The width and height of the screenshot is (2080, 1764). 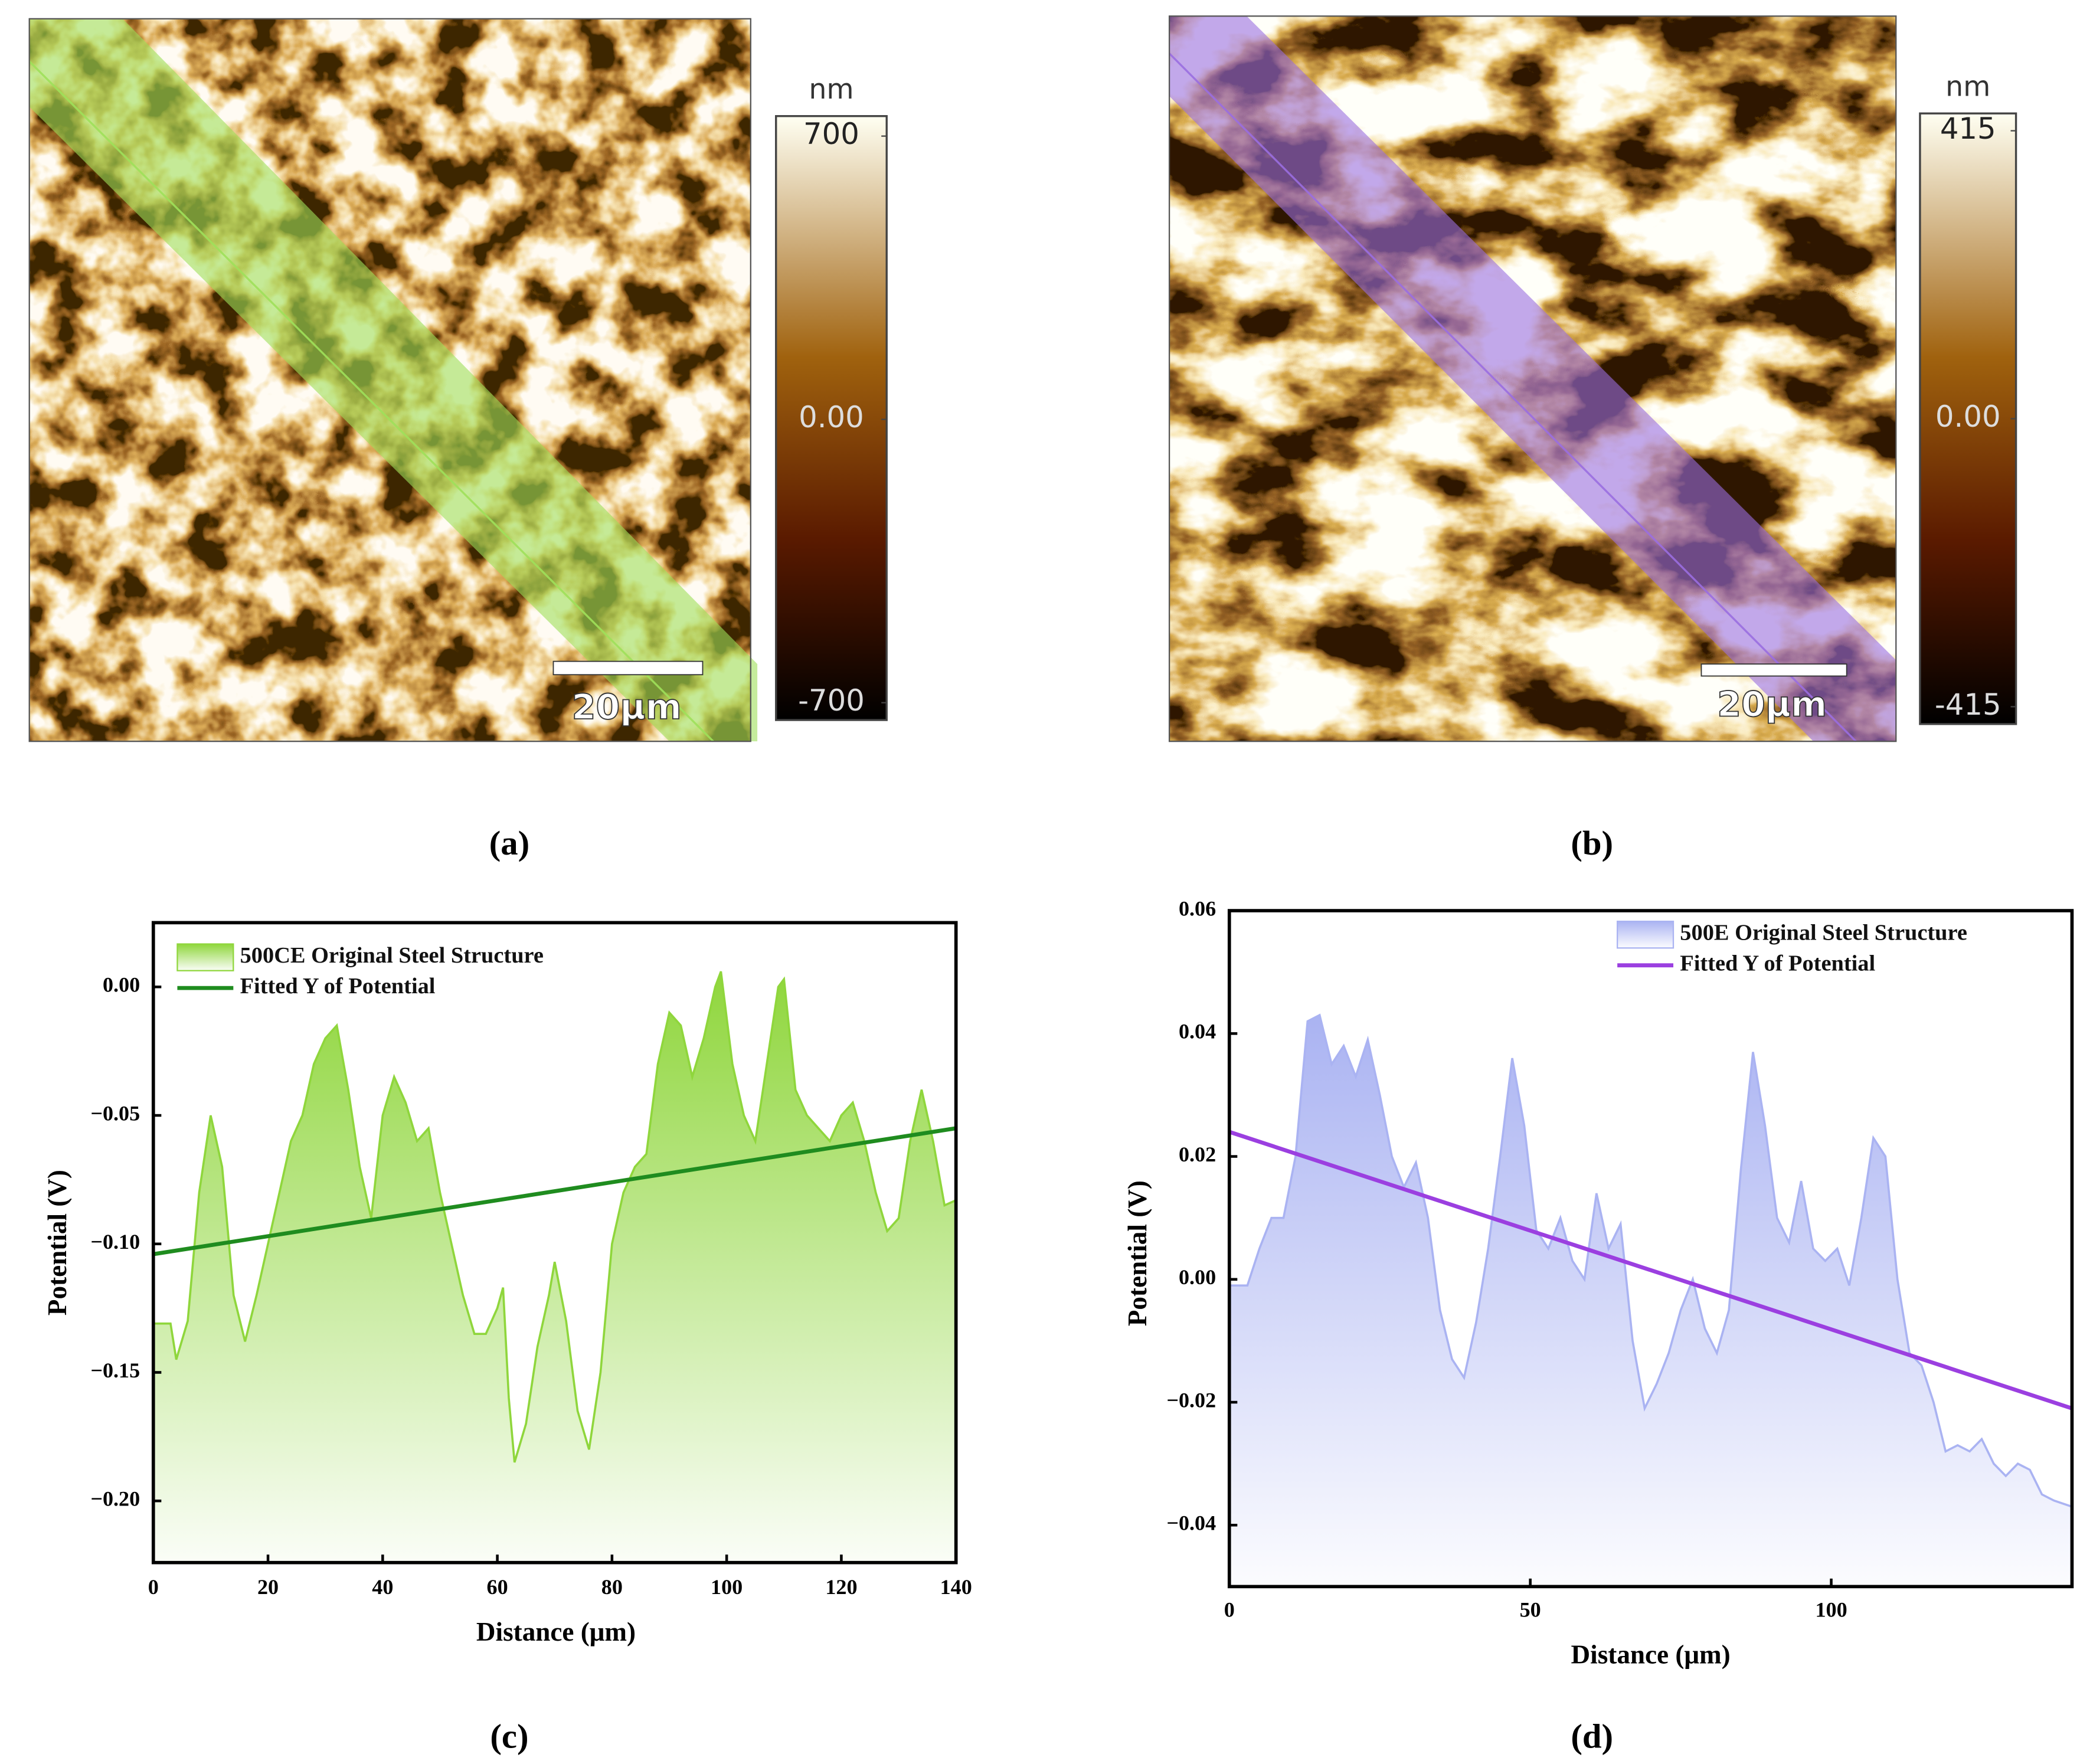 What do you see at coordinates (1968, 705) in the screenshot?
I see `colorbar-tick-label: -415` at bounding box center [1968, 705].